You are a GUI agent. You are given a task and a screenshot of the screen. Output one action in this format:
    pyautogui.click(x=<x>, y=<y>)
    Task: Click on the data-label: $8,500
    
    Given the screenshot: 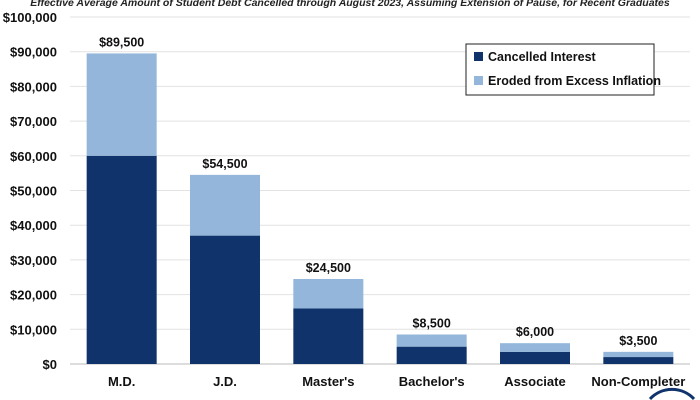 What is the action you would take?
    pyautogui.click(x=432, y=324)
    